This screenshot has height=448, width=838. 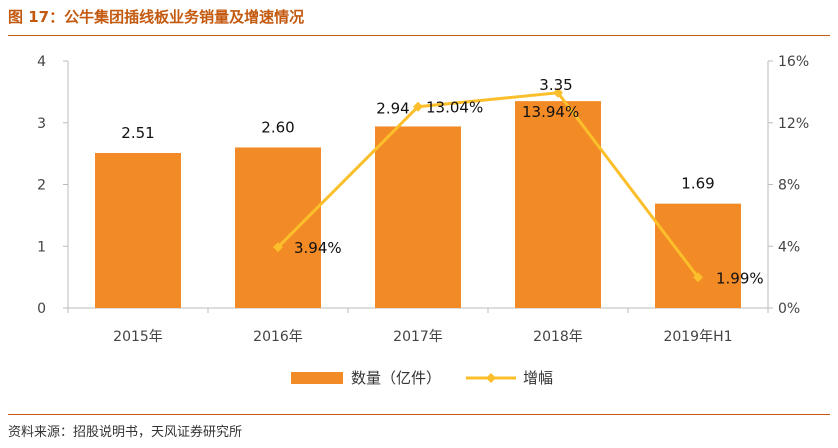 I want to click on bar-value-label: 2.60, so click(x=277, y=127).